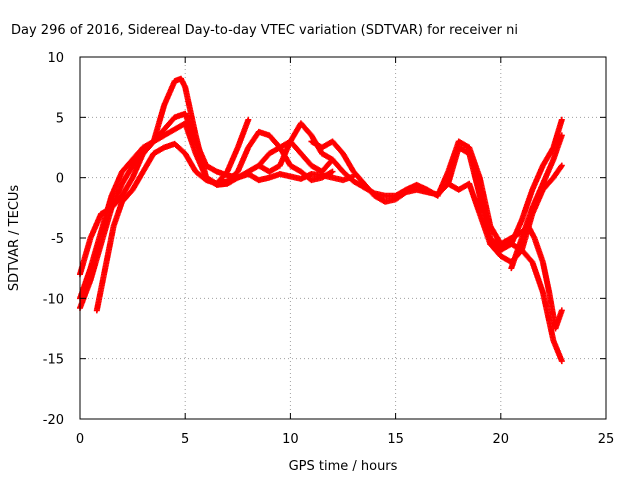  Describe the element at coordinates (606, 439) in the screenshot. I see `x-tick-label: 25` at that location.